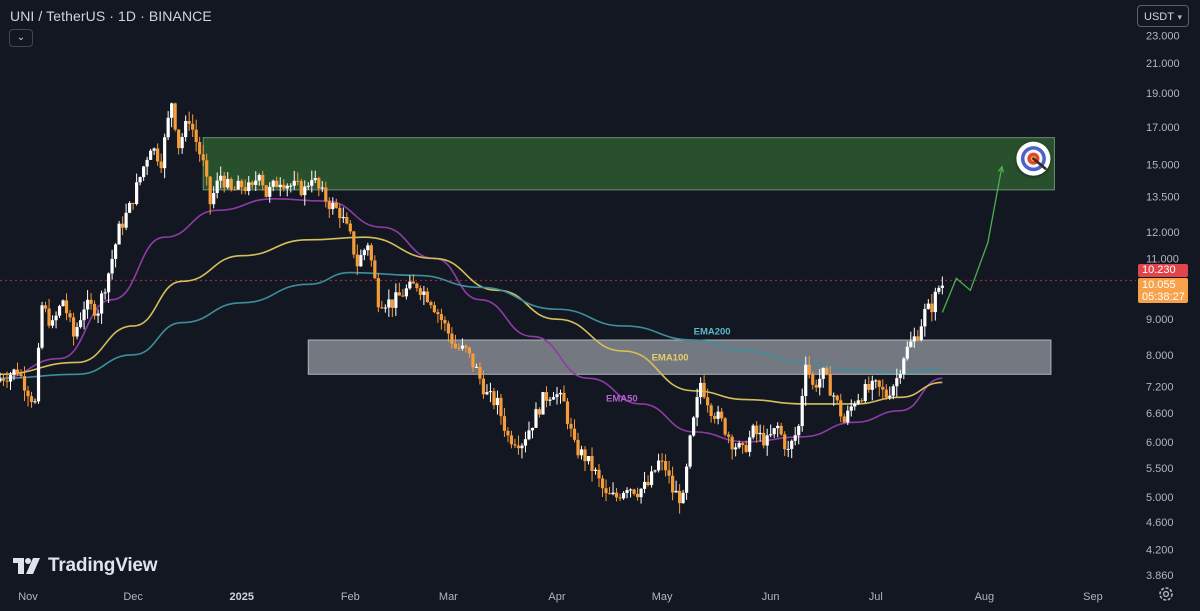  I want to click on collapse-toggle-button: ⌄, so click(21, 38).